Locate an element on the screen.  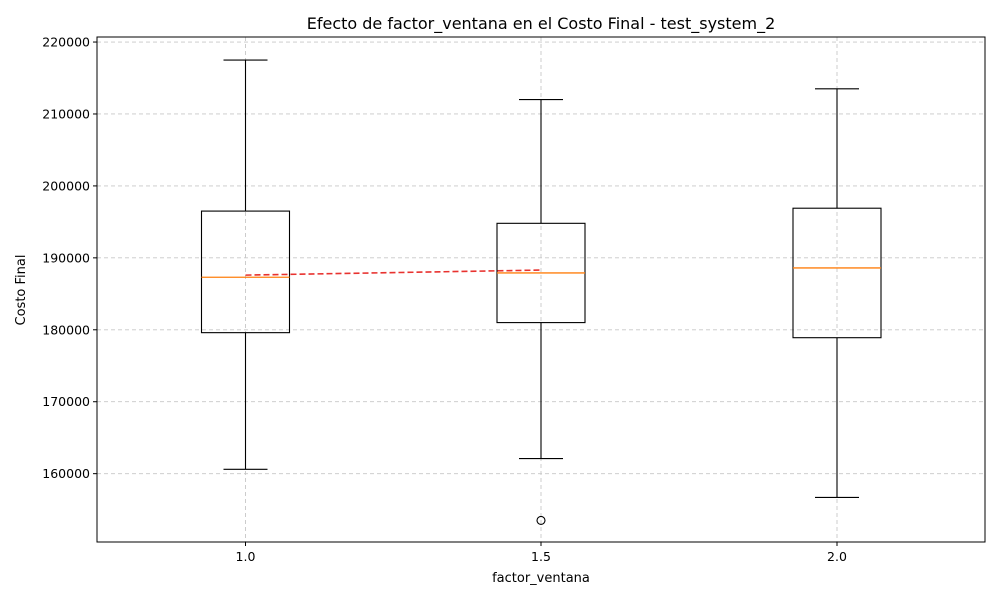
trend-line is located at coordinates (393, 272).